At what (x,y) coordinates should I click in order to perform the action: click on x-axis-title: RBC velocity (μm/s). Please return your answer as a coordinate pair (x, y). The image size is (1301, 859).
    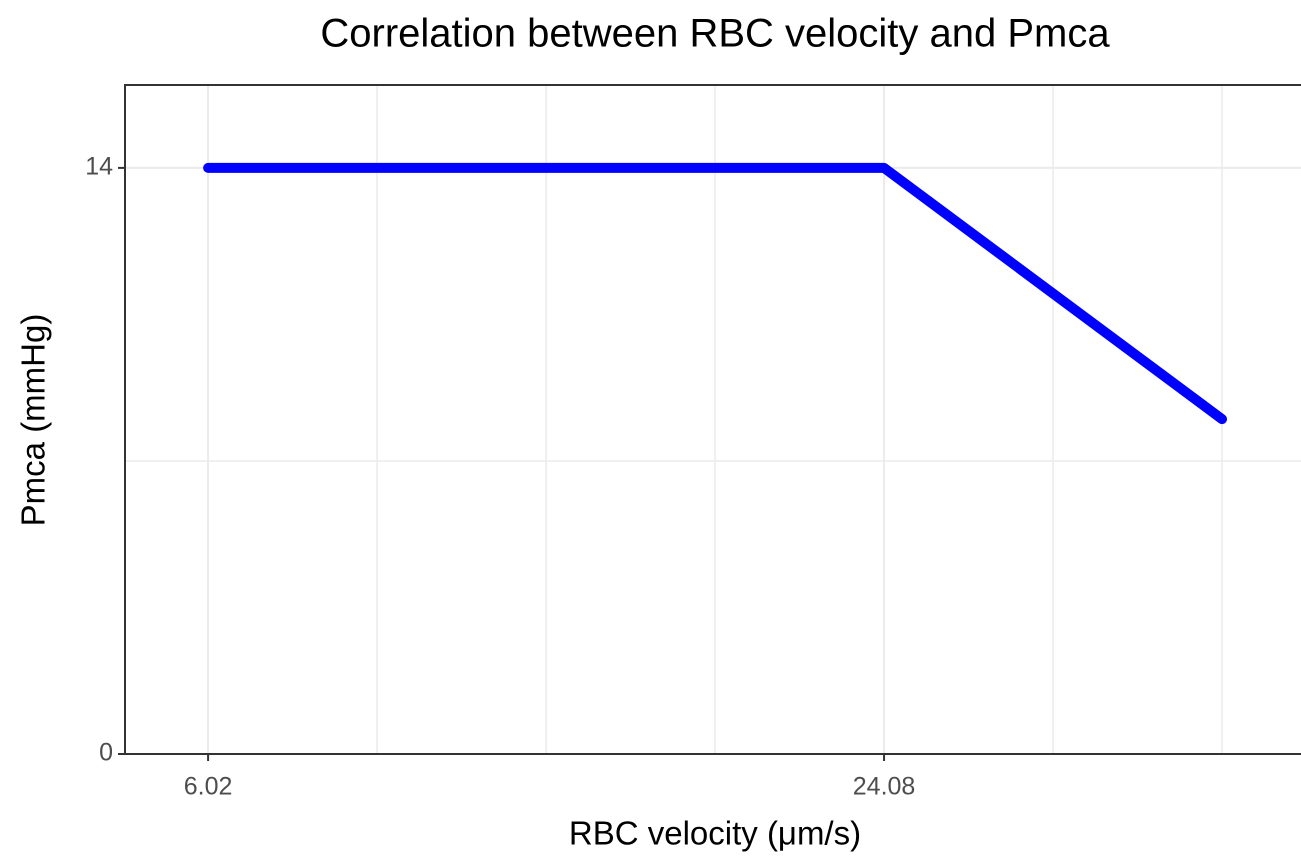
    Looking at the image, I should click on (715, 833).